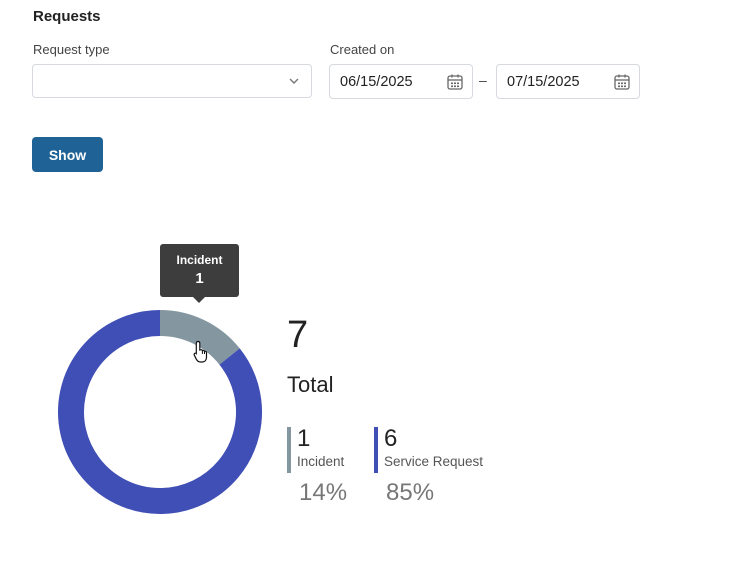 Image resolution: width=748 pixels, height=568 pixels. I want to click on show-button: Show, so click(67, 154).